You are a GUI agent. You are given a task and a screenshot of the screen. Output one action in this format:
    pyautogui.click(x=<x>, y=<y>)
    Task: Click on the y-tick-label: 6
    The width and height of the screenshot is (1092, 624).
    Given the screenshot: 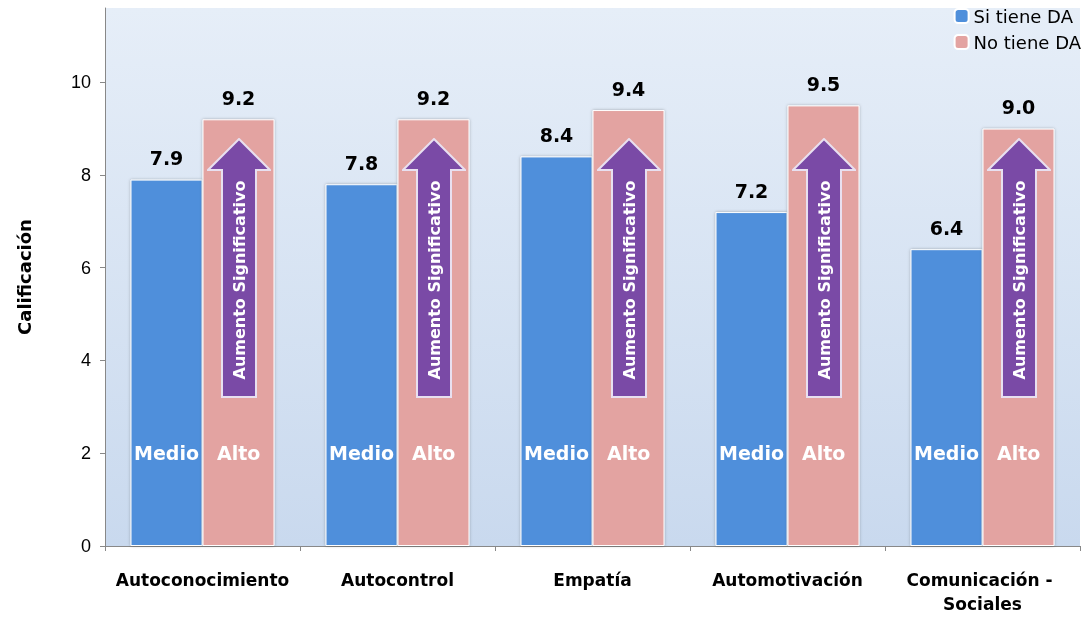 What is the action you would take?
    pyautogui.click(x=85, y=267)
    